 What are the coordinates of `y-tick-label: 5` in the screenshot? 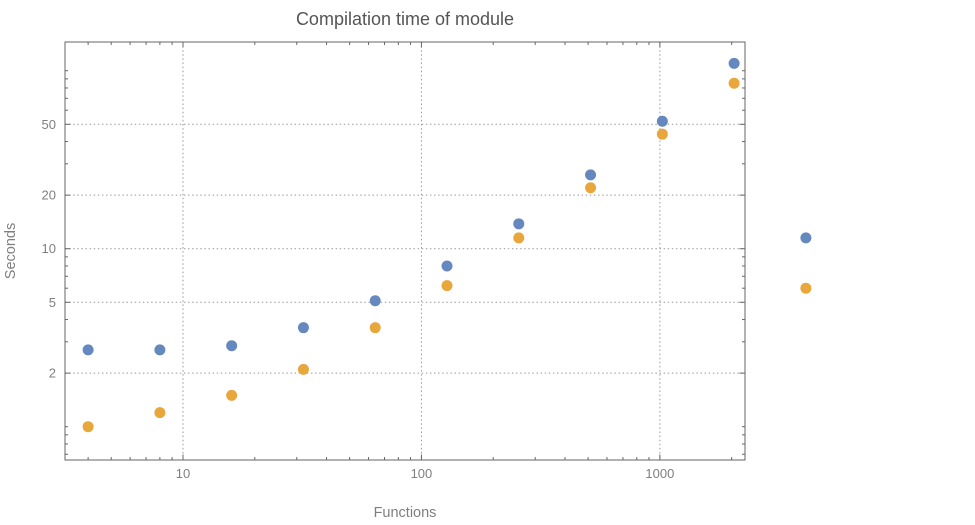 It's located at (52, 302).